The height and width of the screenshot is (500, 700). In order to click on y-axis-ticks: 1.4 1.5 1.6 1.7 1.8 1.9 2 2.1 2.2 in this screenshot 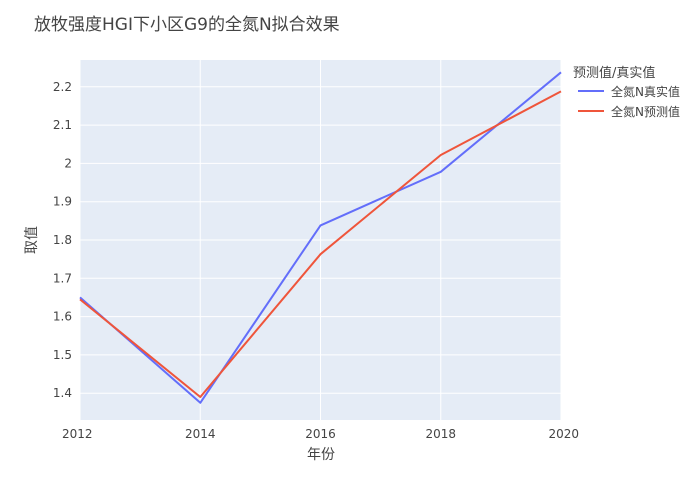, I will do `click(62, 240)`.